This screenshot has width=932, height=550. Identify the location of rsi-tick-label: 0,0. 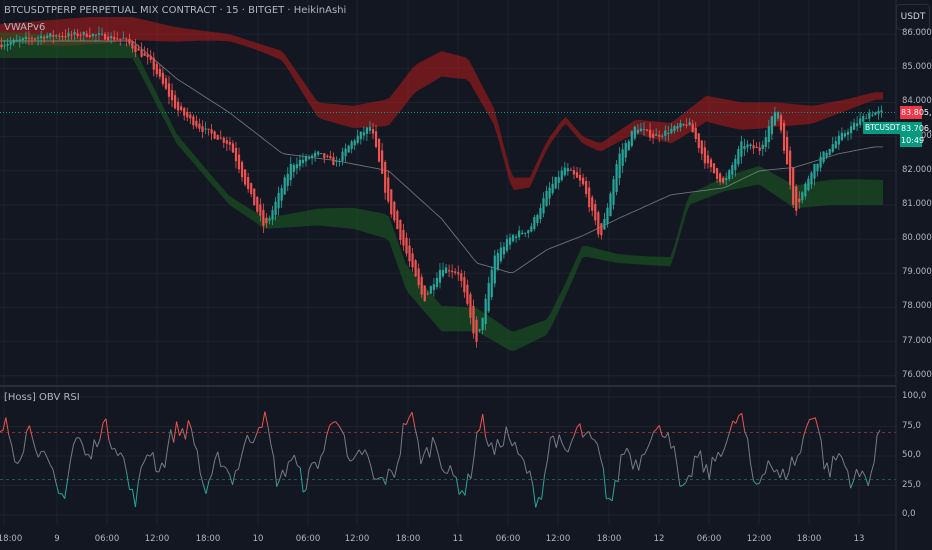
(909, 514).